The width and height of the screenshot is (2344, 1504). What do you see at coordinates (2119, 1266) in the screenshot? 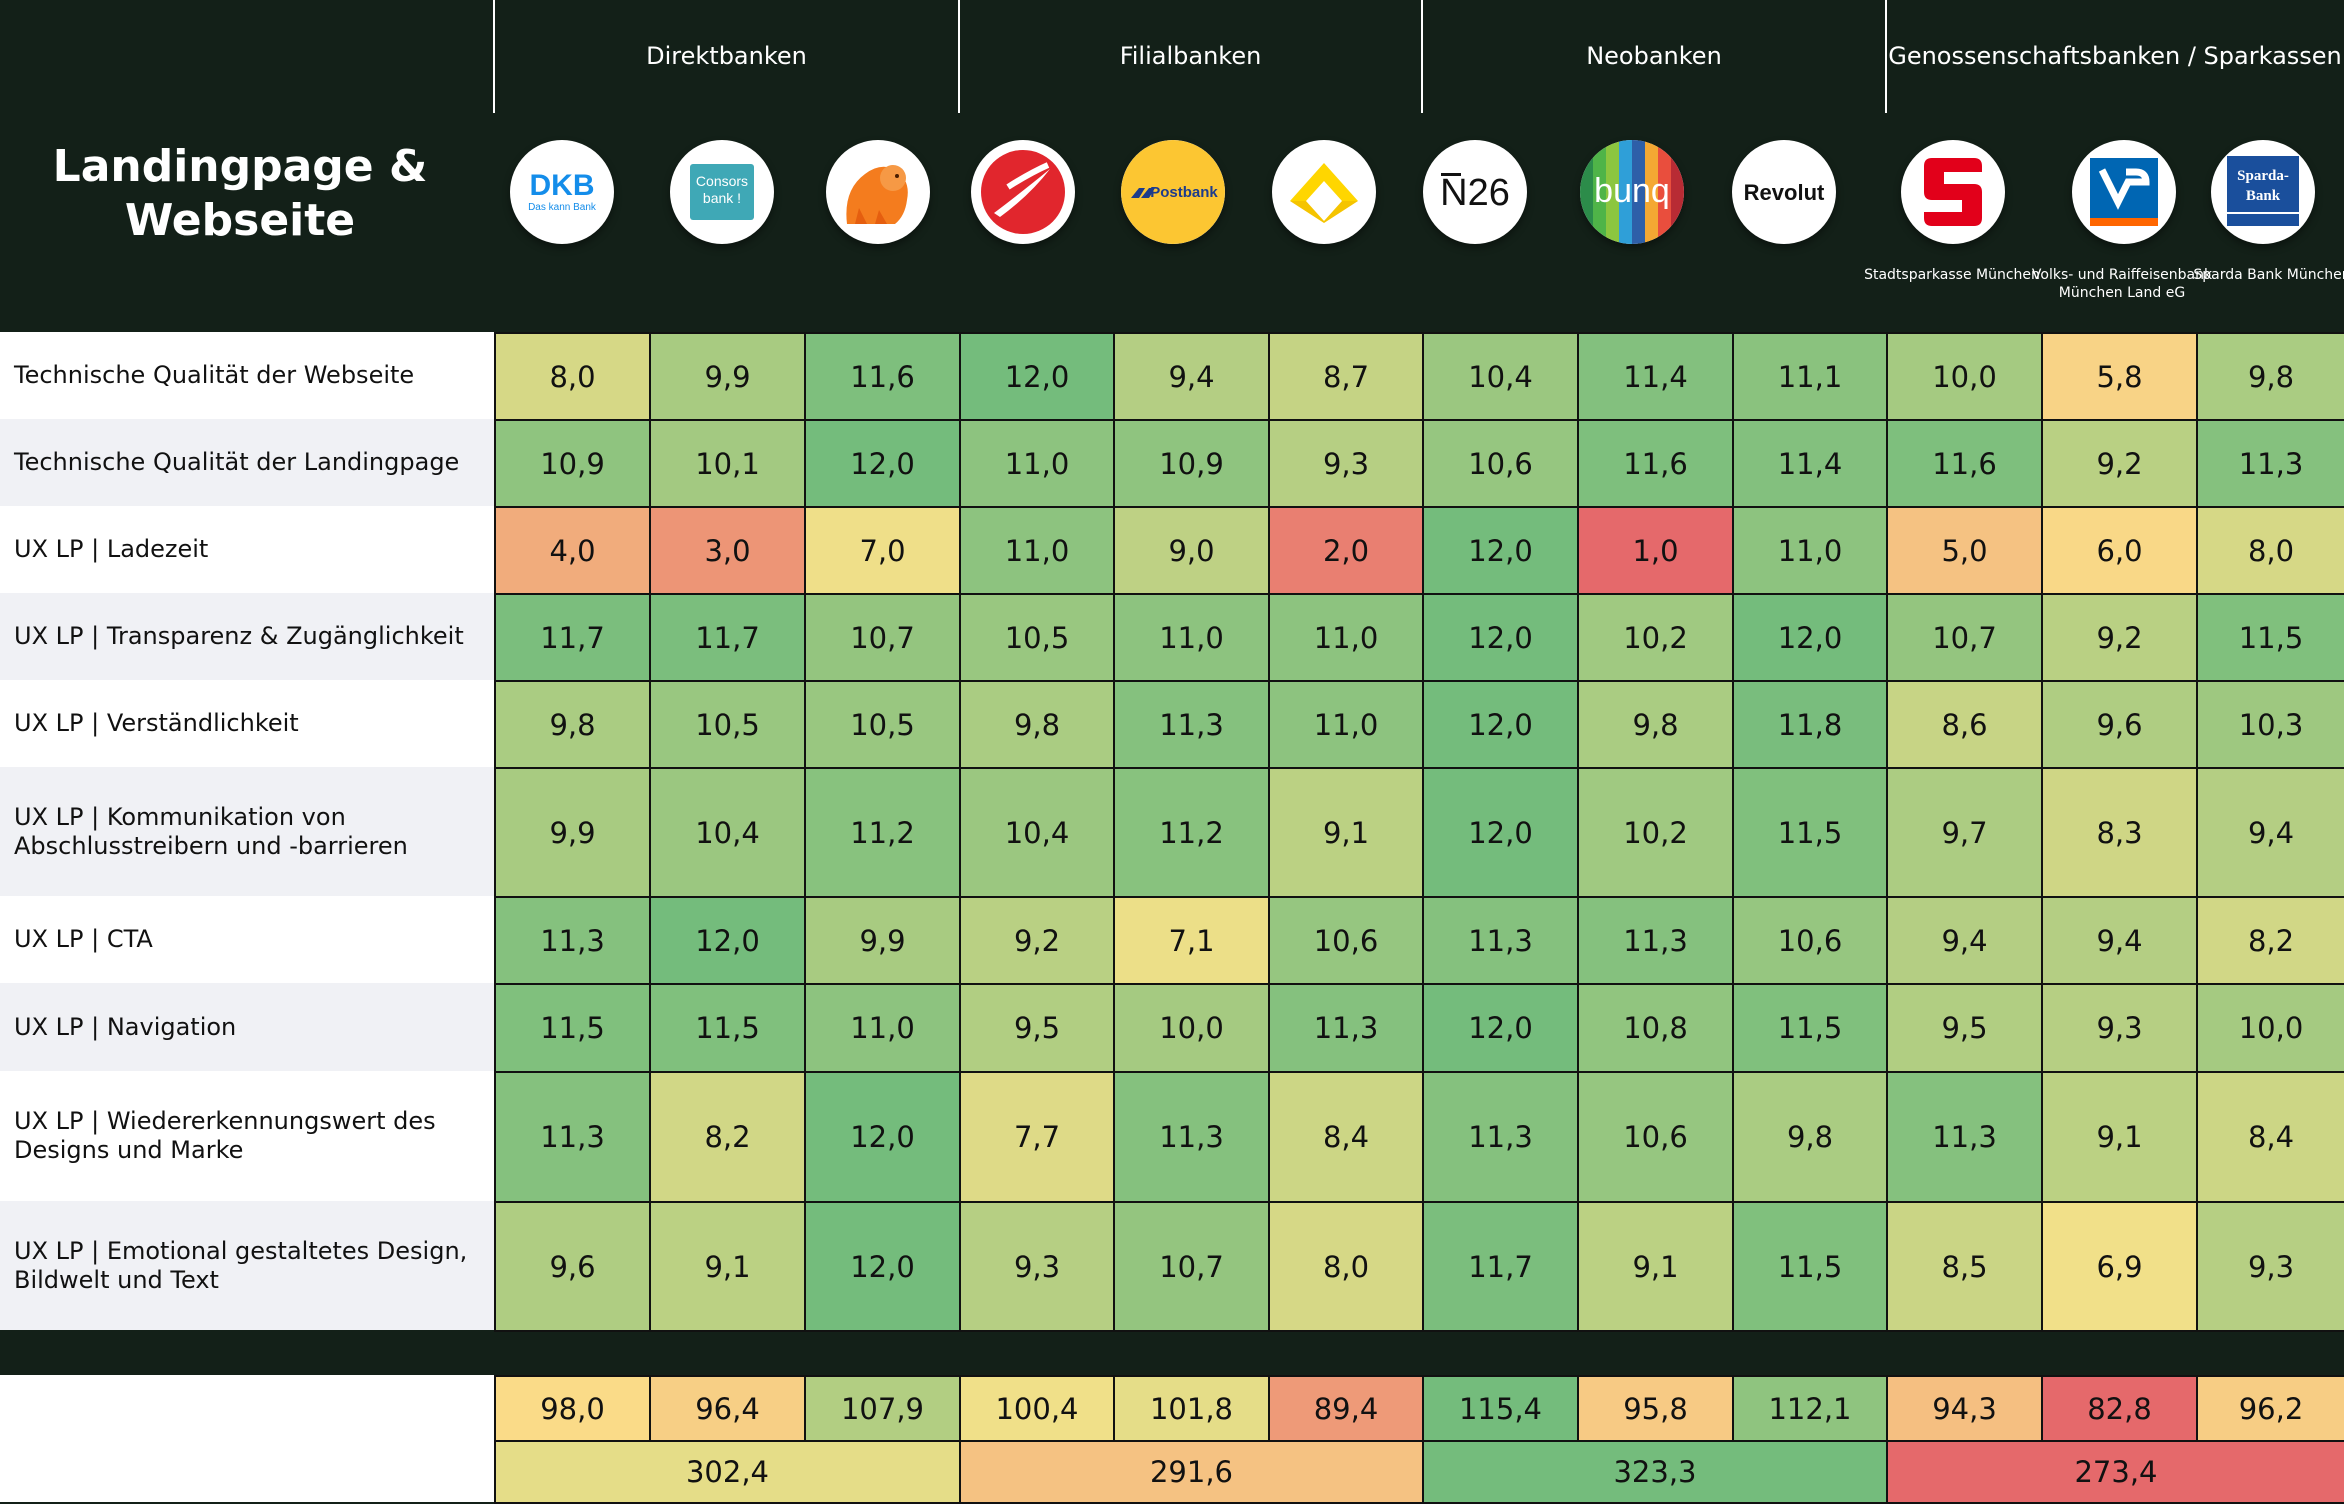
I see `heatmap-cell: 6,9` at bounding box center [2119, 1266].